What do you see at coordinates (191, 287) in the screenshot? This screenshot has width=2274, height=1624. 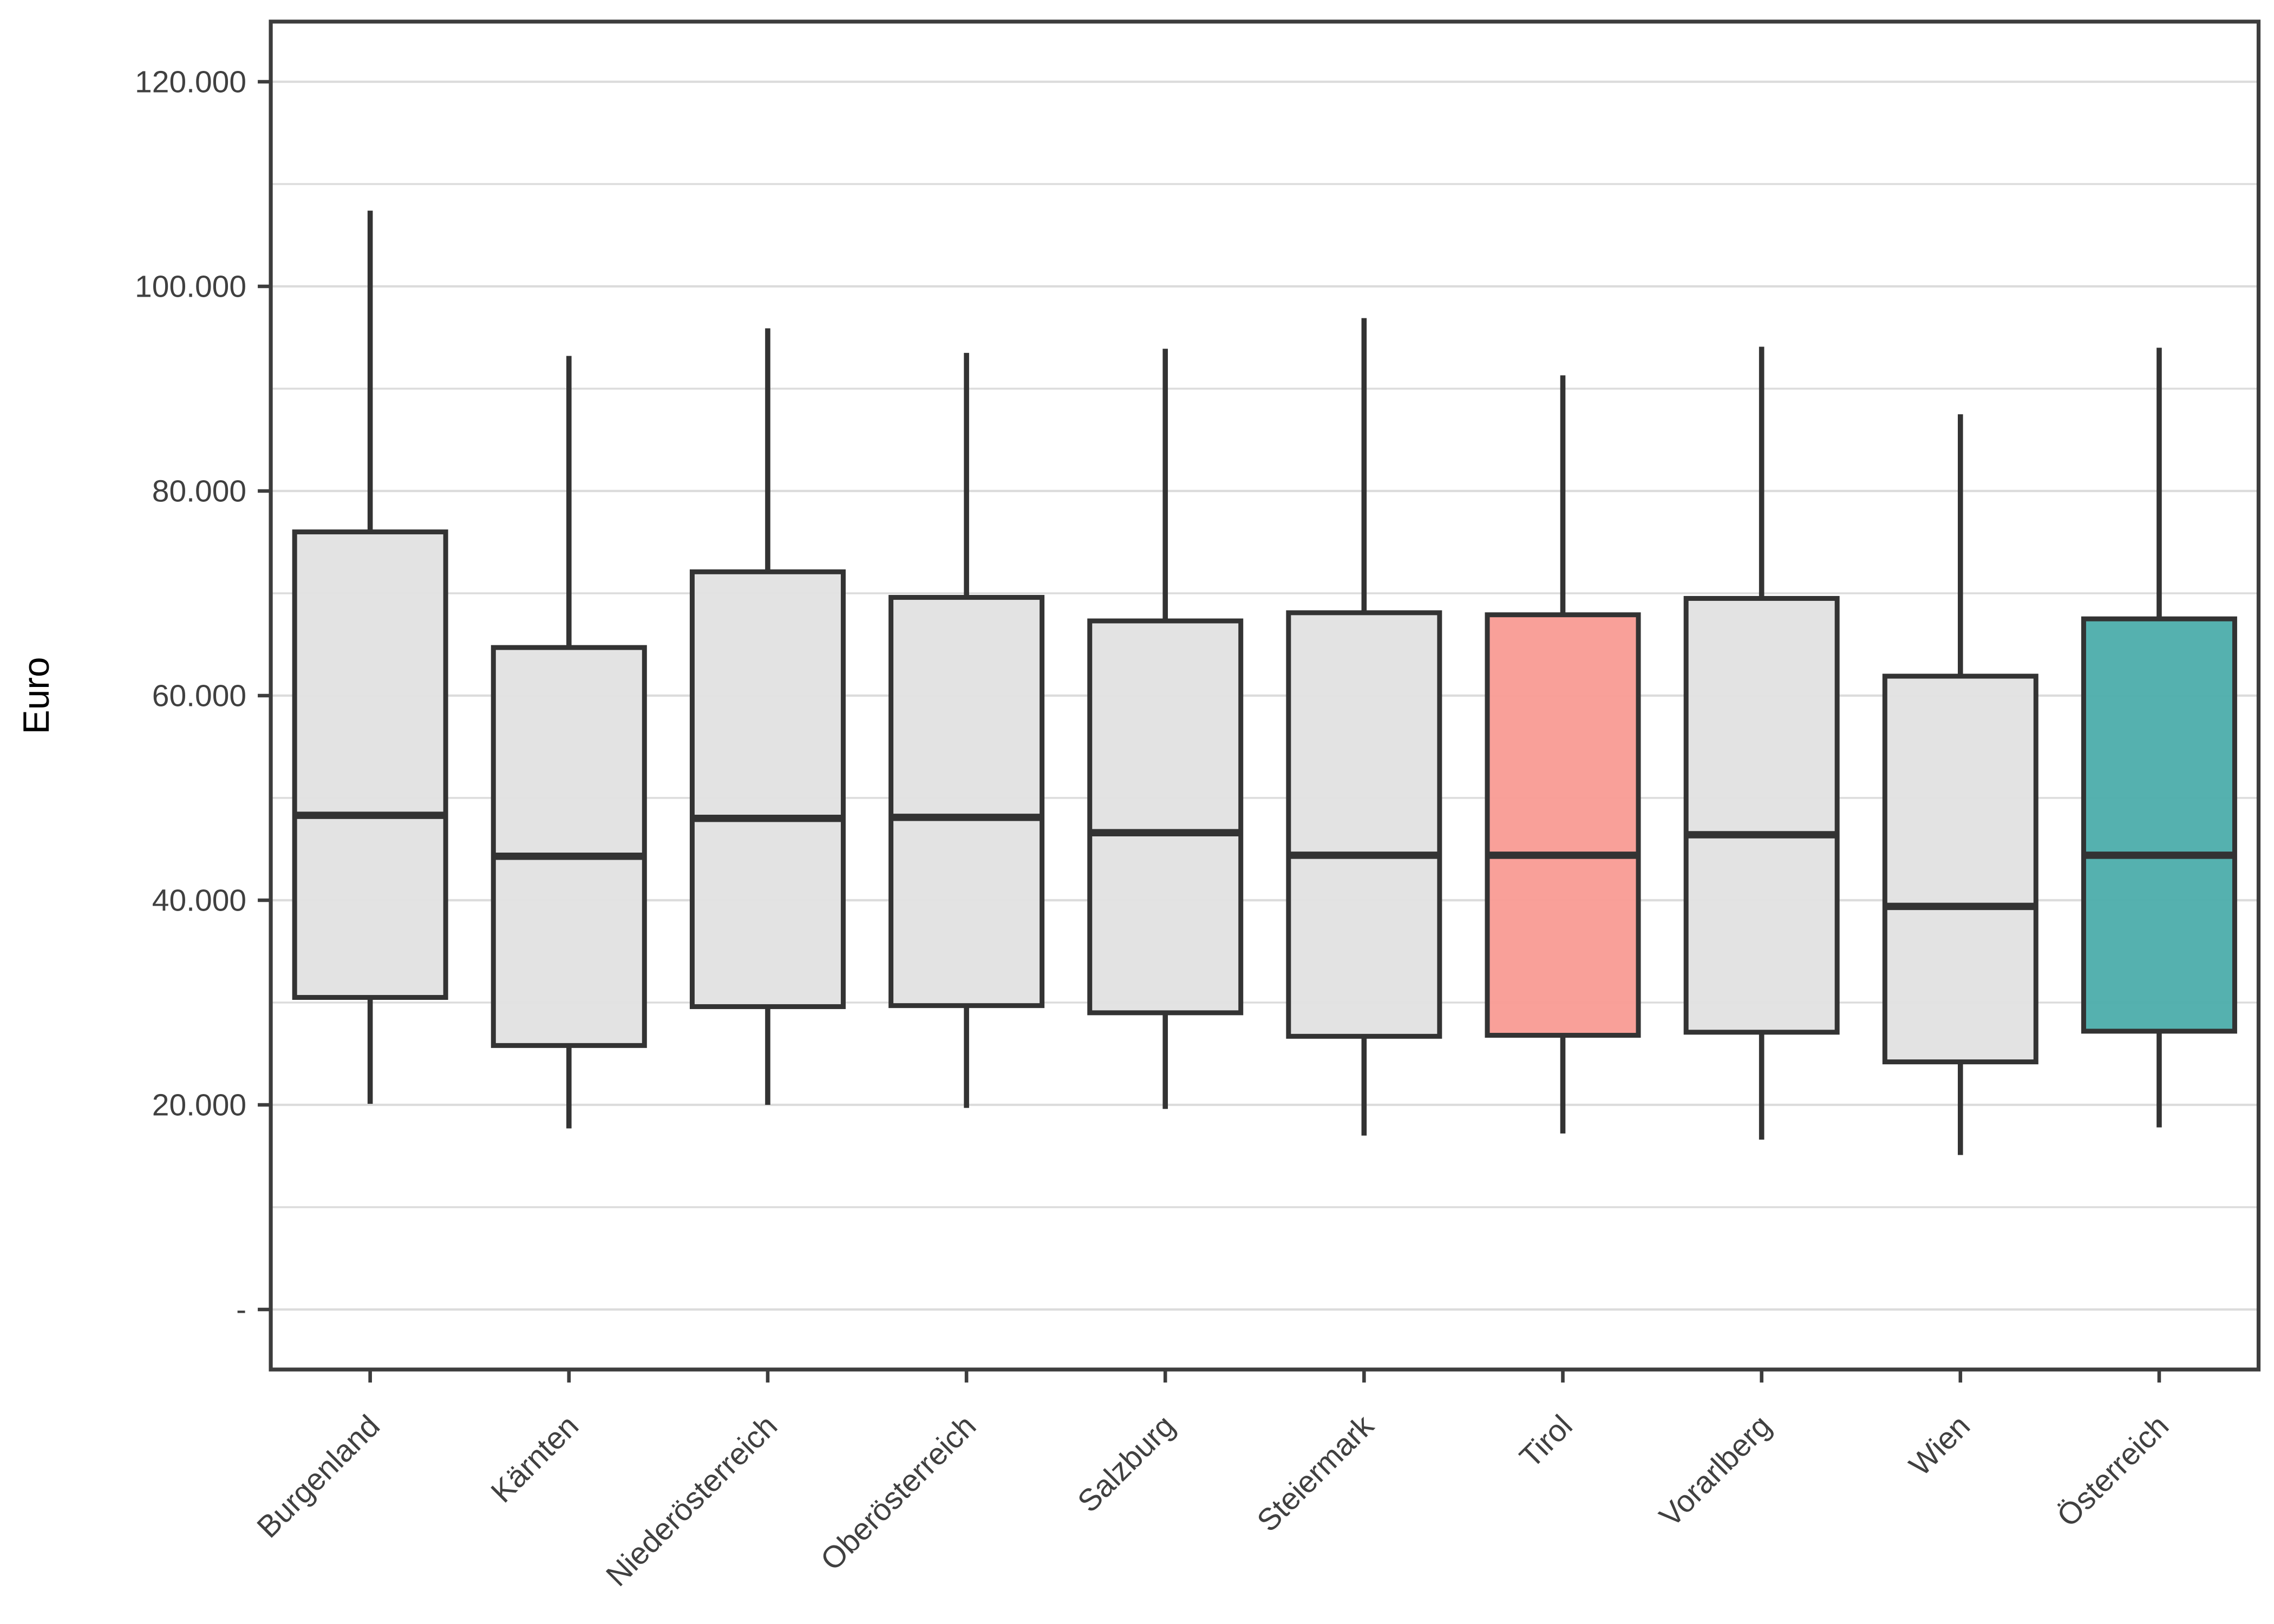 I see `y-tick-label: 100.000` at bounding box center [191, 287].